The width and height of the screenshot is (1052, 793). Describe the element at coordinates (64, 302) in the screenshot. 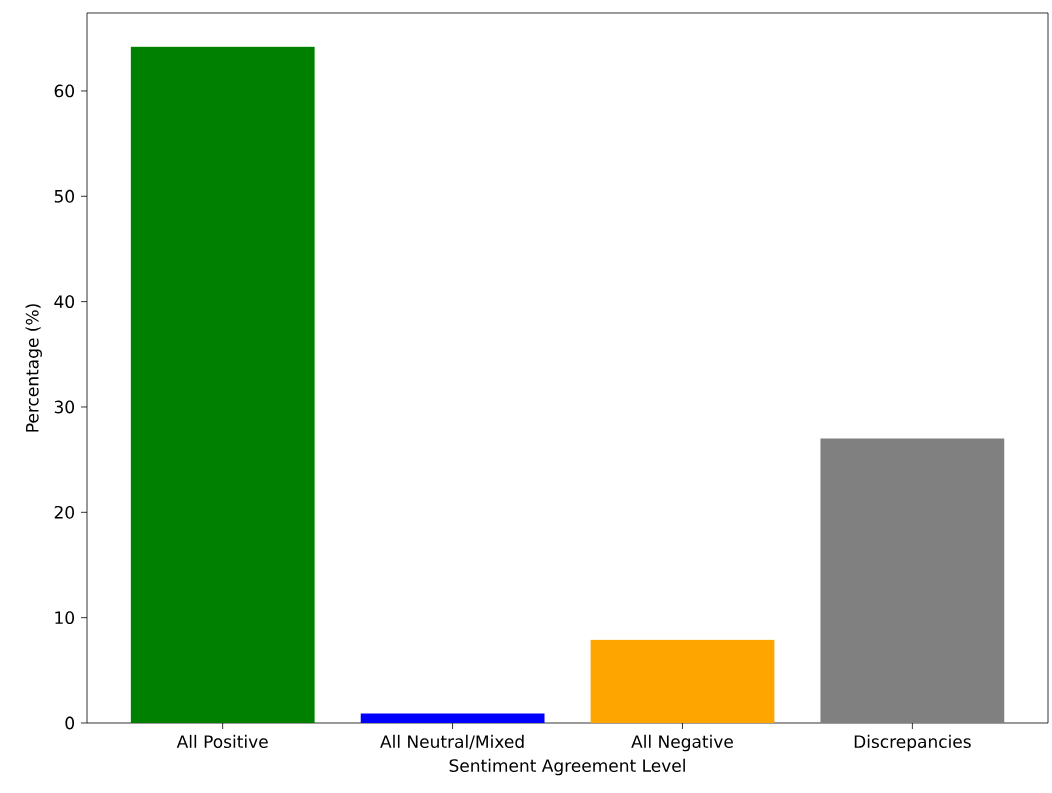

I see `y-tick-label: 40` at that location.